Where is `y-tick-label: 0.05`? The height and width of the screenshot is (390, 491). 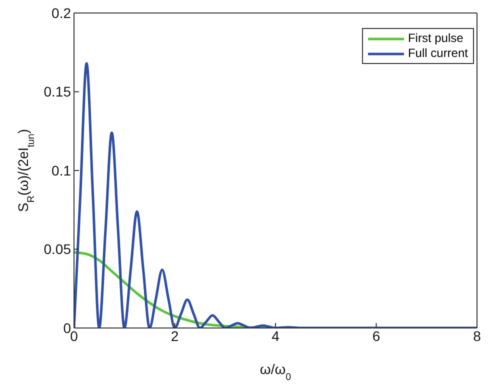
y-tick-label: 0.05 is located at coordinates (58, 249).